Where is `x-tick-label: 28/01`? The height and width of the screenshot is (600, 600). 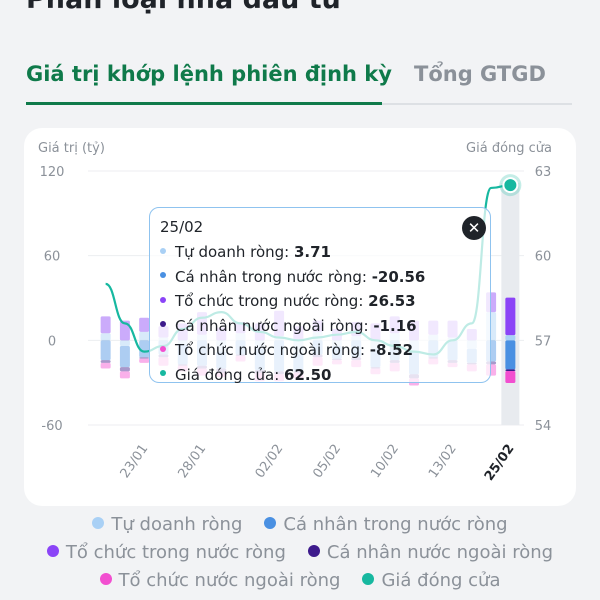 x-tick-label: 28/01 is located at coordinates (192, 461).